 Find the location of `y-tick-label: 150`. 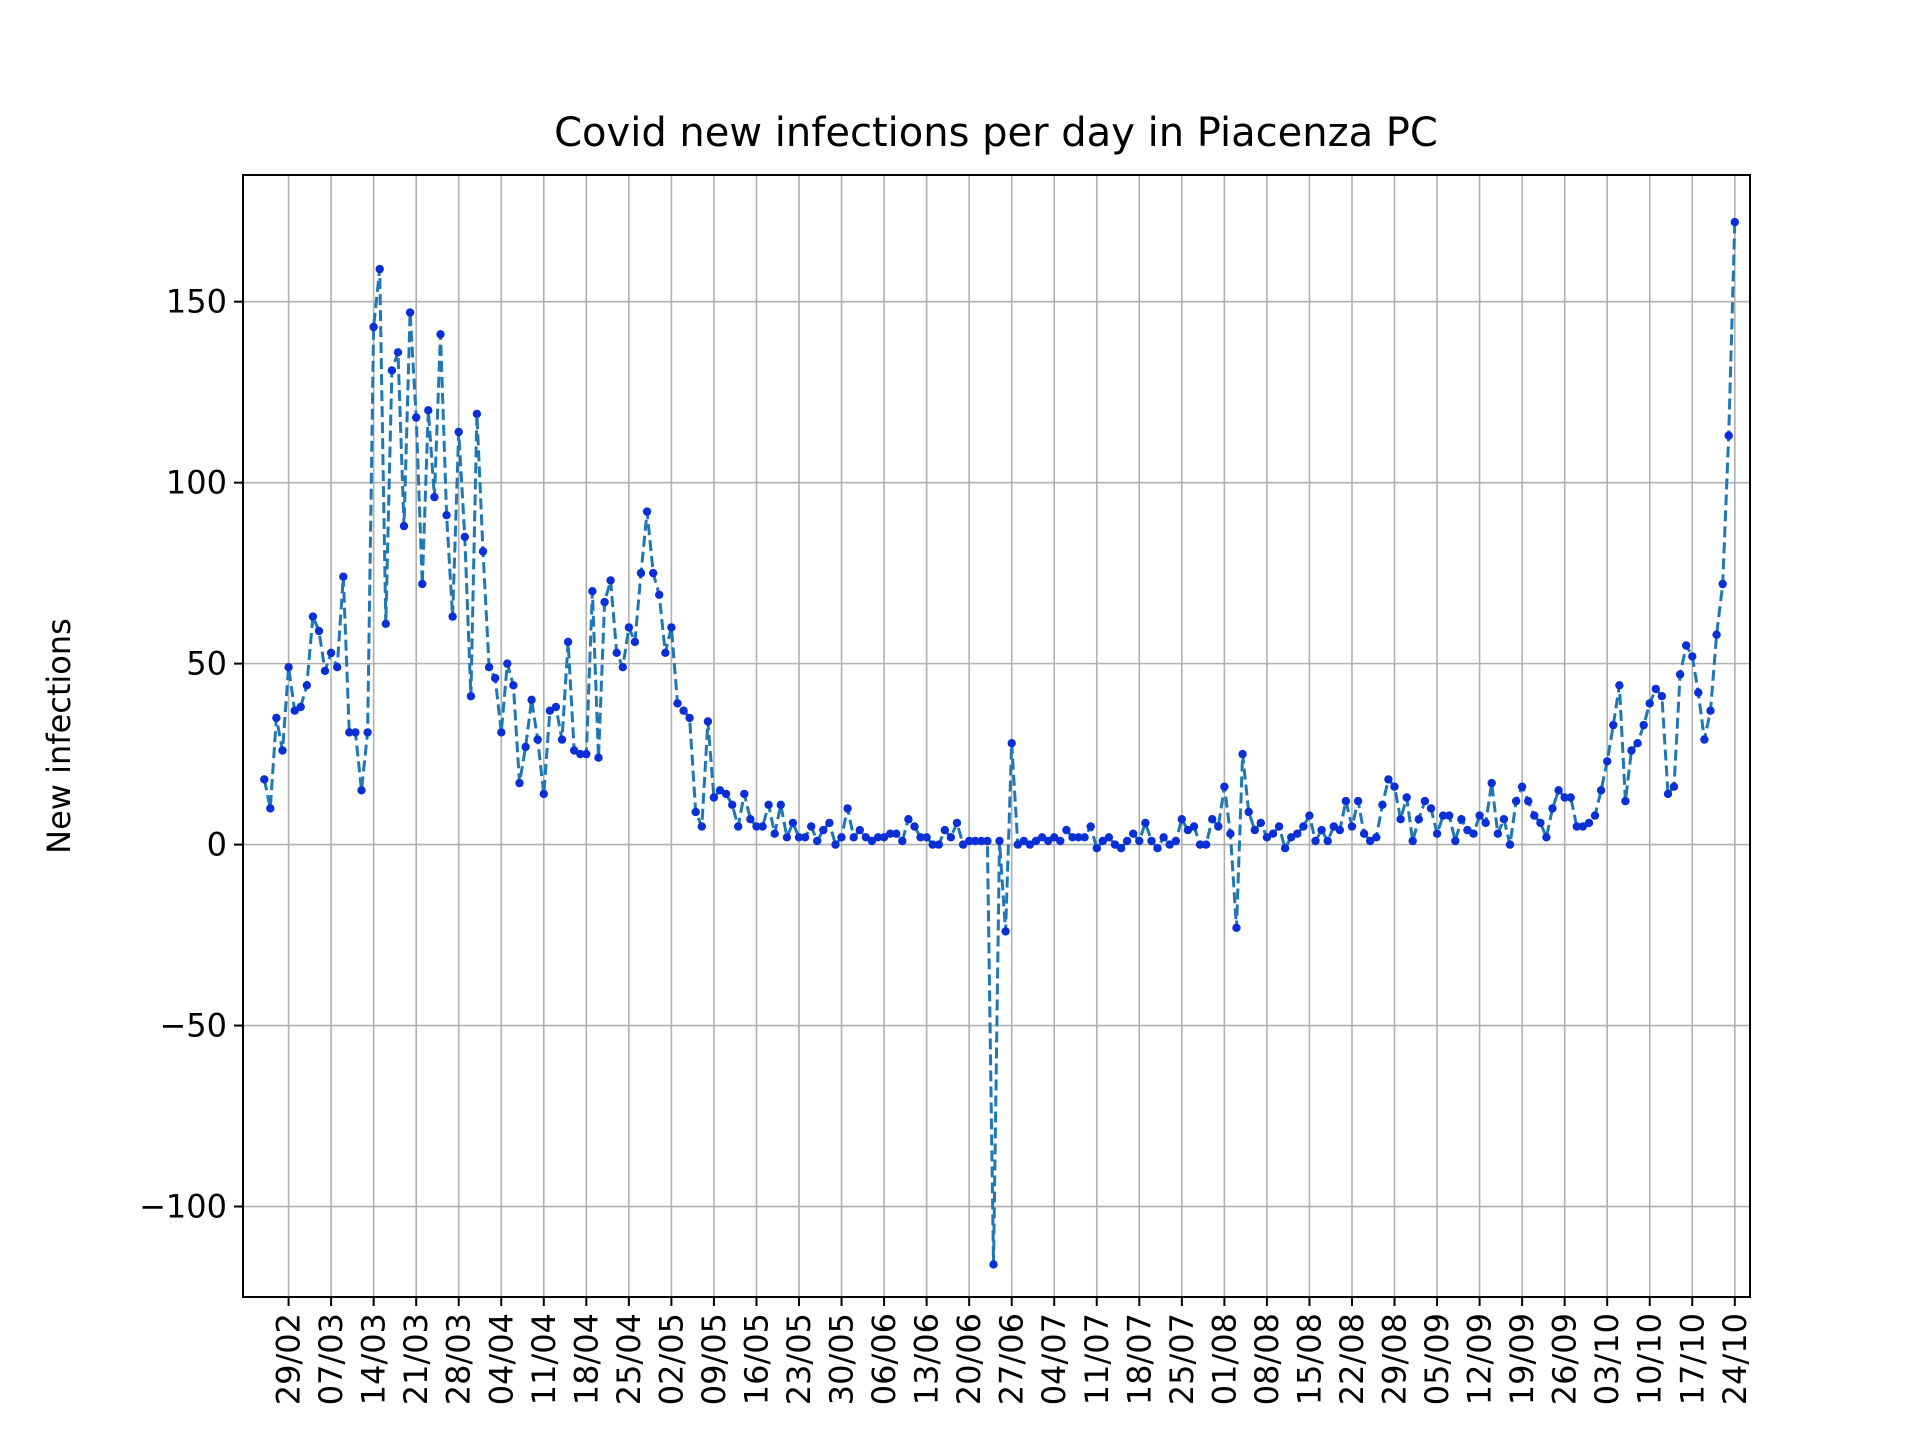

y-tick-label: 150 is located at coordinates (196, 302).